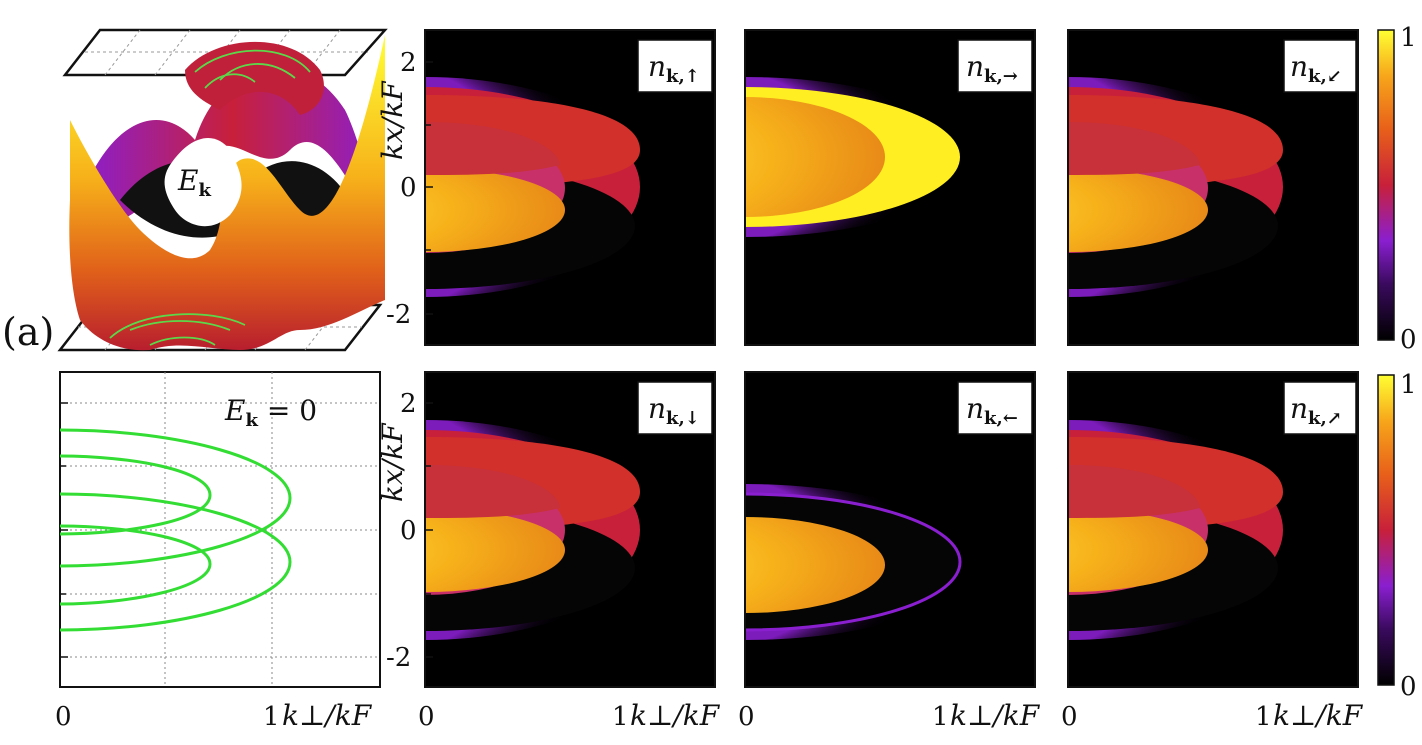 The height and width of the screenshot is (745, 1422). Describe the element at coordinates (271, 717) in the screenshot. I see `contour-x-tick-1: 1` at that location.